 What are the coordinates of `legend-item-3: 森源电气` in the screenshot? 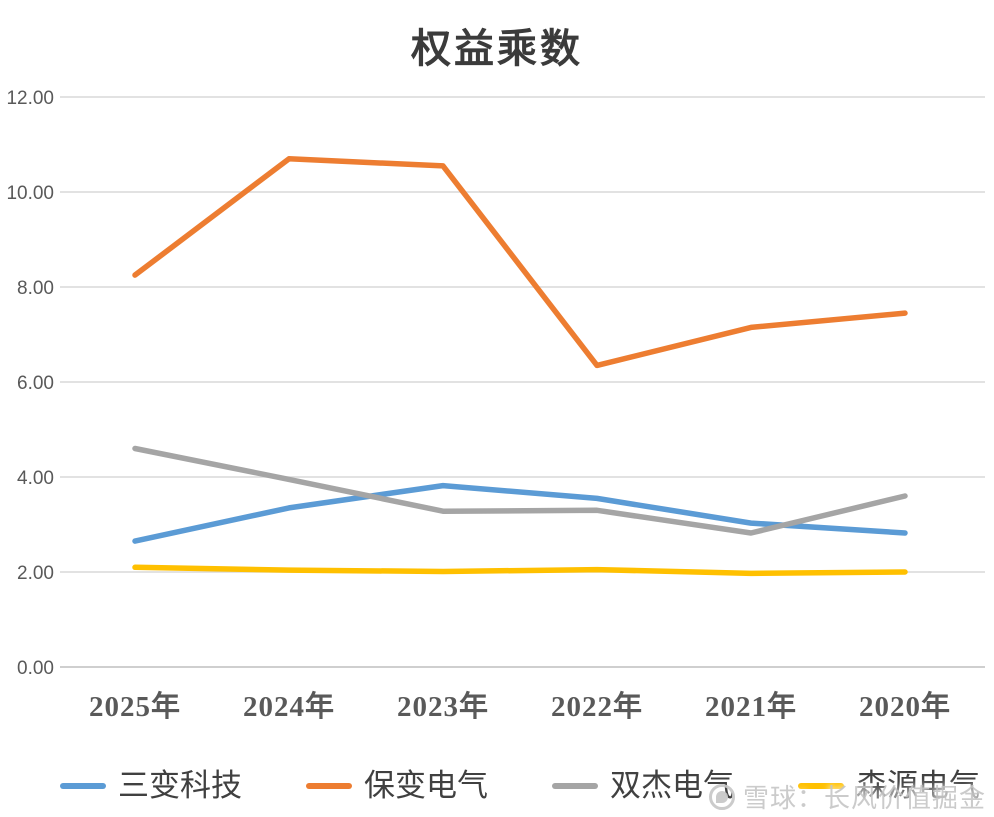 It's located at (889, 785).